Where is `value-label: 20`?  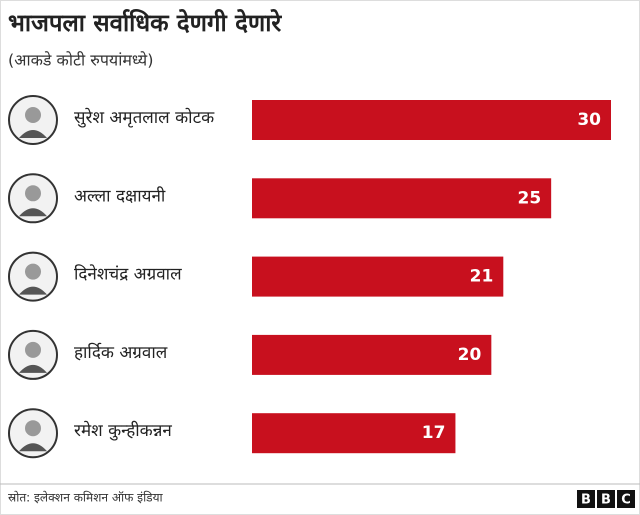 value-label: 20 is located at coordinates (470, 355).